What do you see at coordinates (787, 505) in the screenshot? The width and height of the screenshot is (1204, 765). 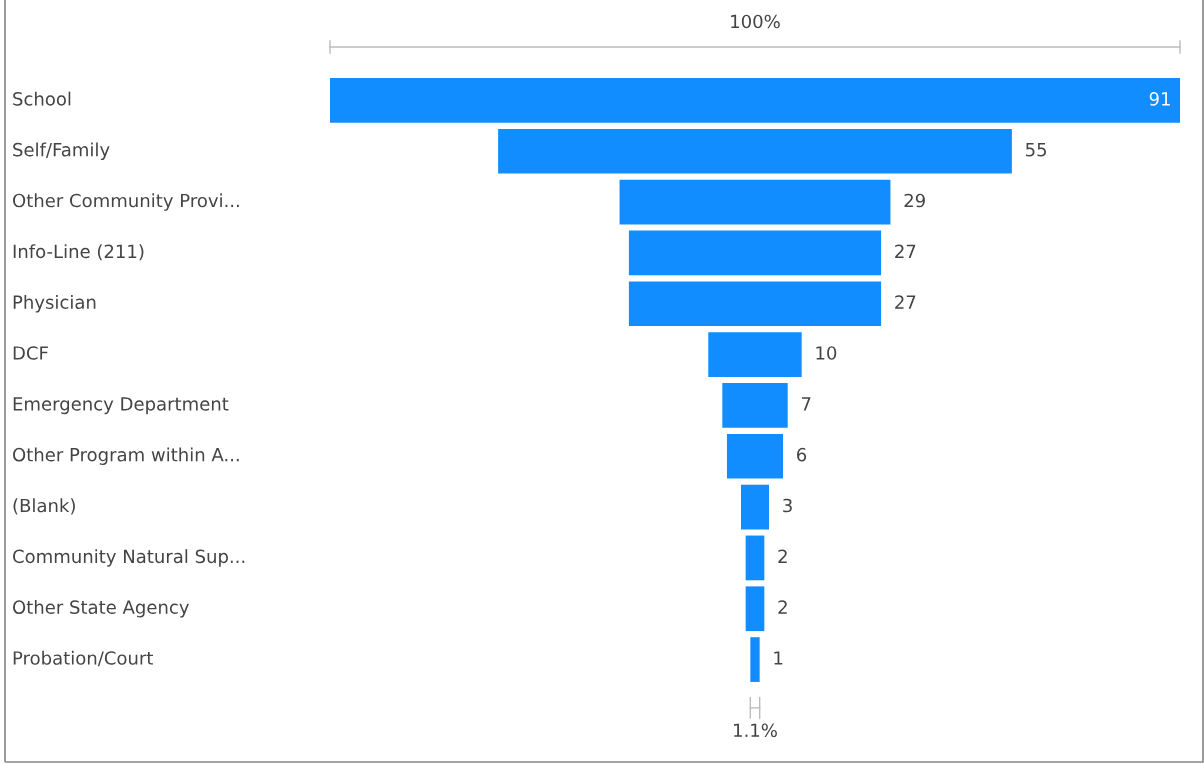 I see `data-label: 3` at bounding box center [787, 505].